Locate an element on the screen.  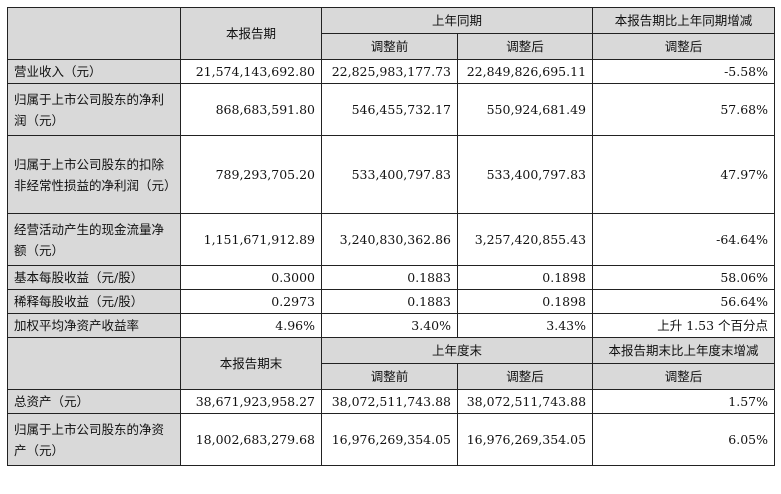
section2-header-row: 本报告期末 上年度末 本报告期末比上年度末增减 is located at coordinates (391, 363).